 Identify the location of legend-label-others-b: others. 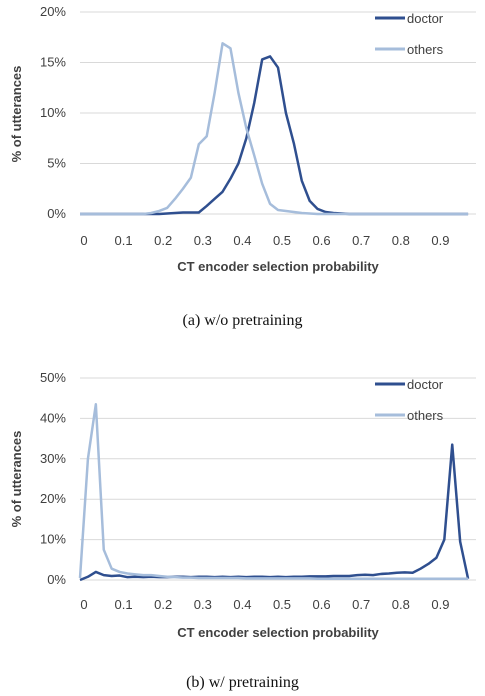
(425, 415).